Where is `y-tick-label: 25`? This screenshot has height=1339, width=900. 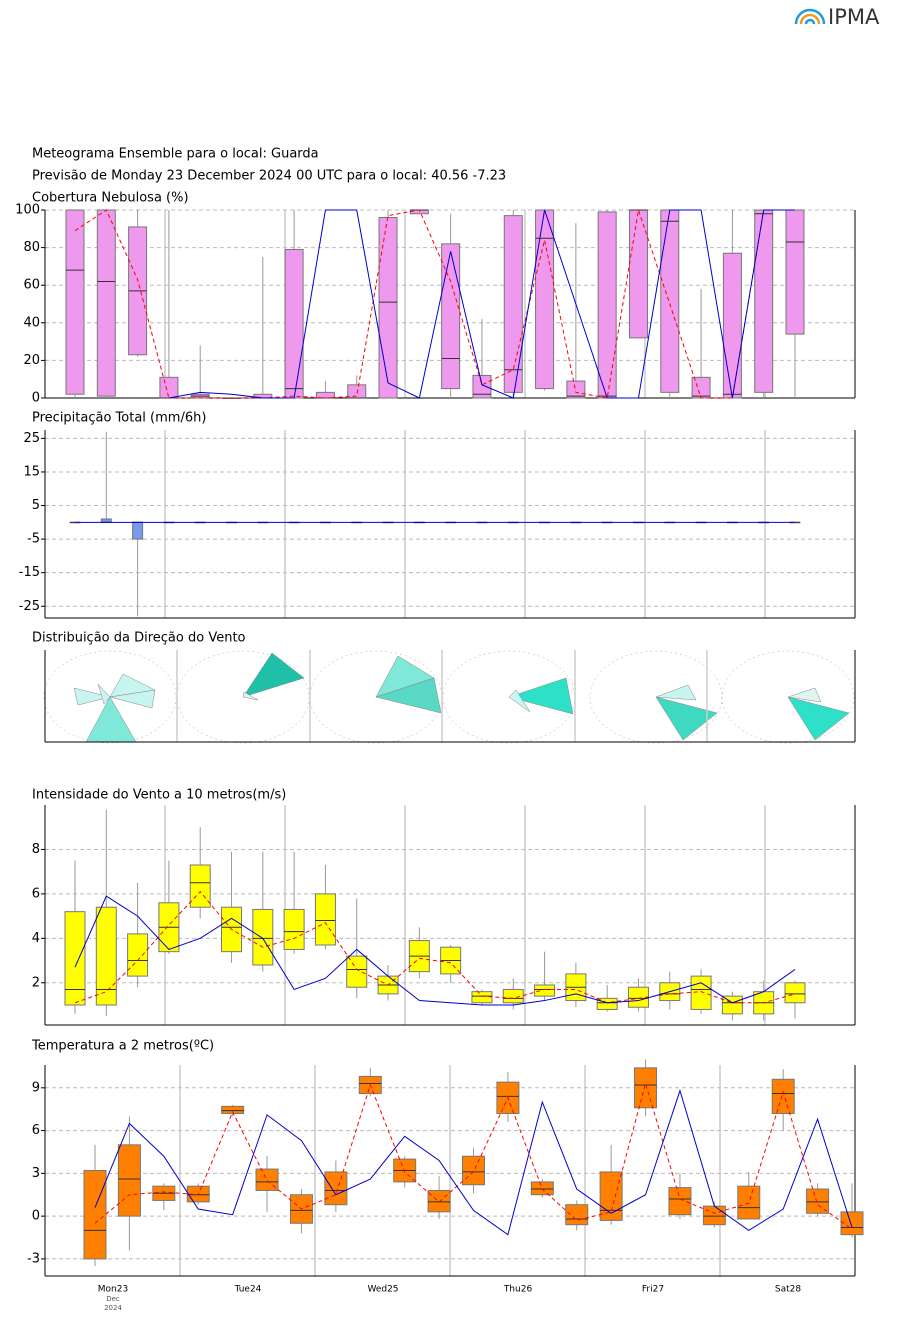 y-tick-label: 25 is located at coordinates (31, 438).